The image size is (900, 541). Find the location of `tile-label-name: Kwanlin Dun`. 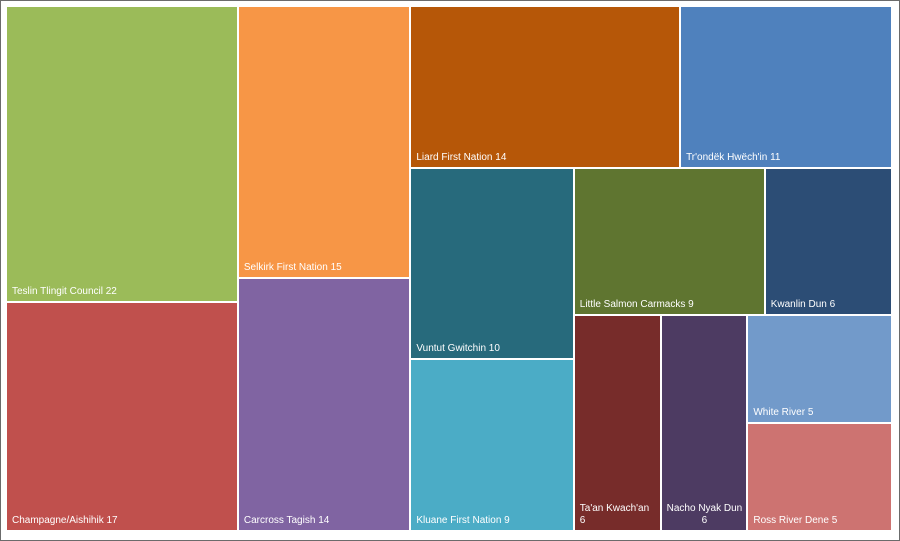

tile-label-name: Kwanlin Dun is located at coordinates (798, 305).